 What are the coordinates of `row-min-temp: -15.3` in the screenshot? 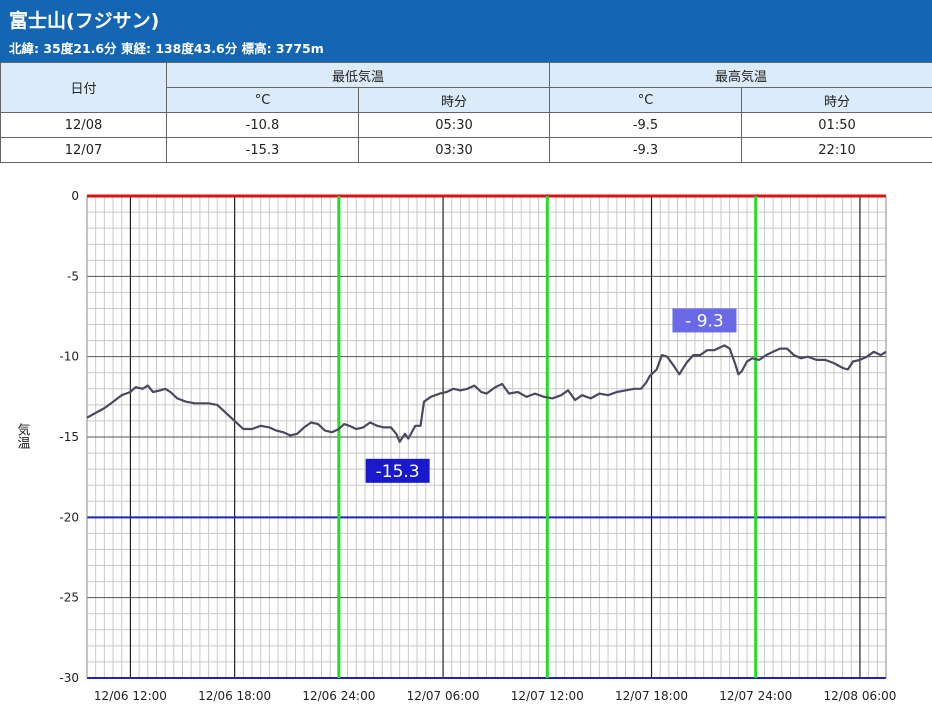 It's located at (263, 150).